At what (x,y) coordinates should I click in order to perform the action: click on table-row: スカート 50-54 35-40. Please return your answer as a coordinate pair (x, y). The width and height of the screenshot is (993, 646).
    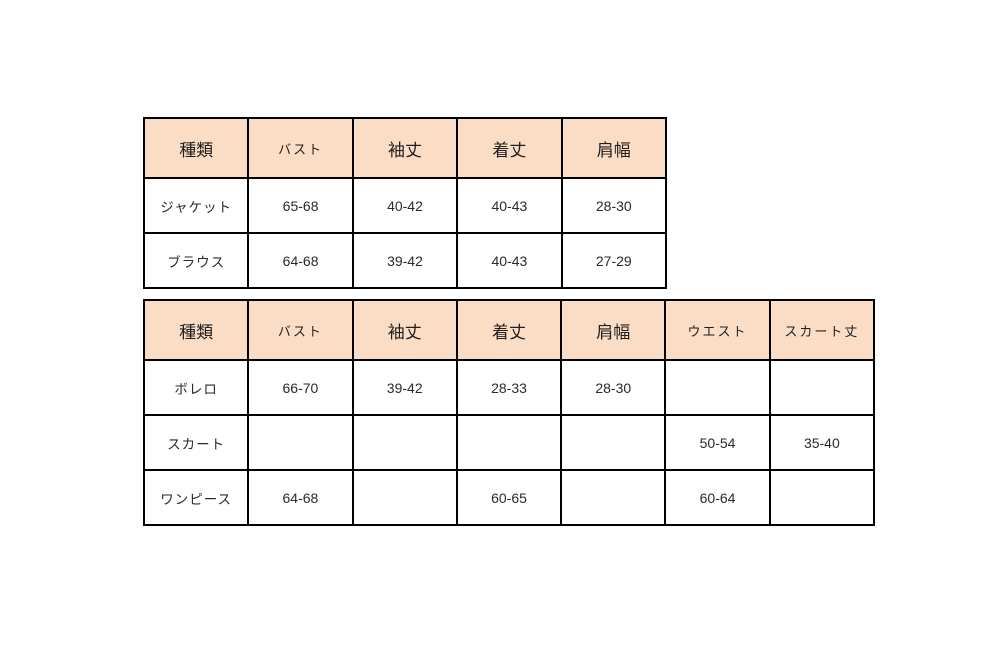
    Looking at the image, I should click on (509, 442).